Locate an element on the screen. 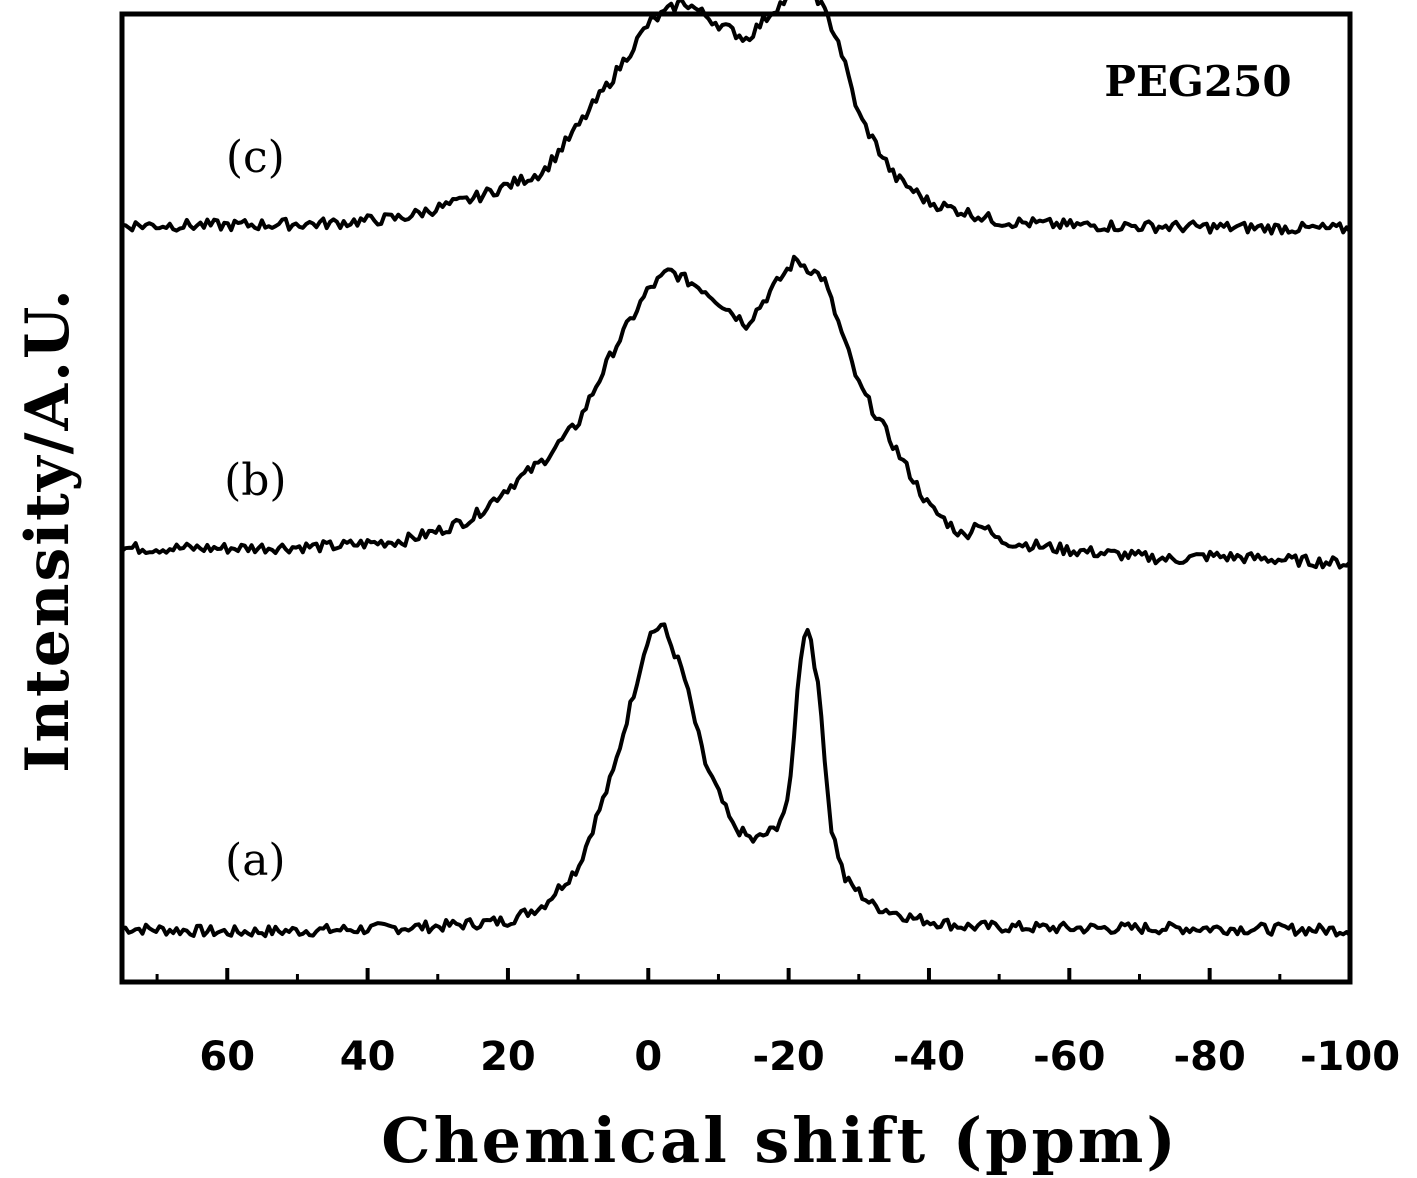  series-label-a: (a) is located at coordinates (255, 860).